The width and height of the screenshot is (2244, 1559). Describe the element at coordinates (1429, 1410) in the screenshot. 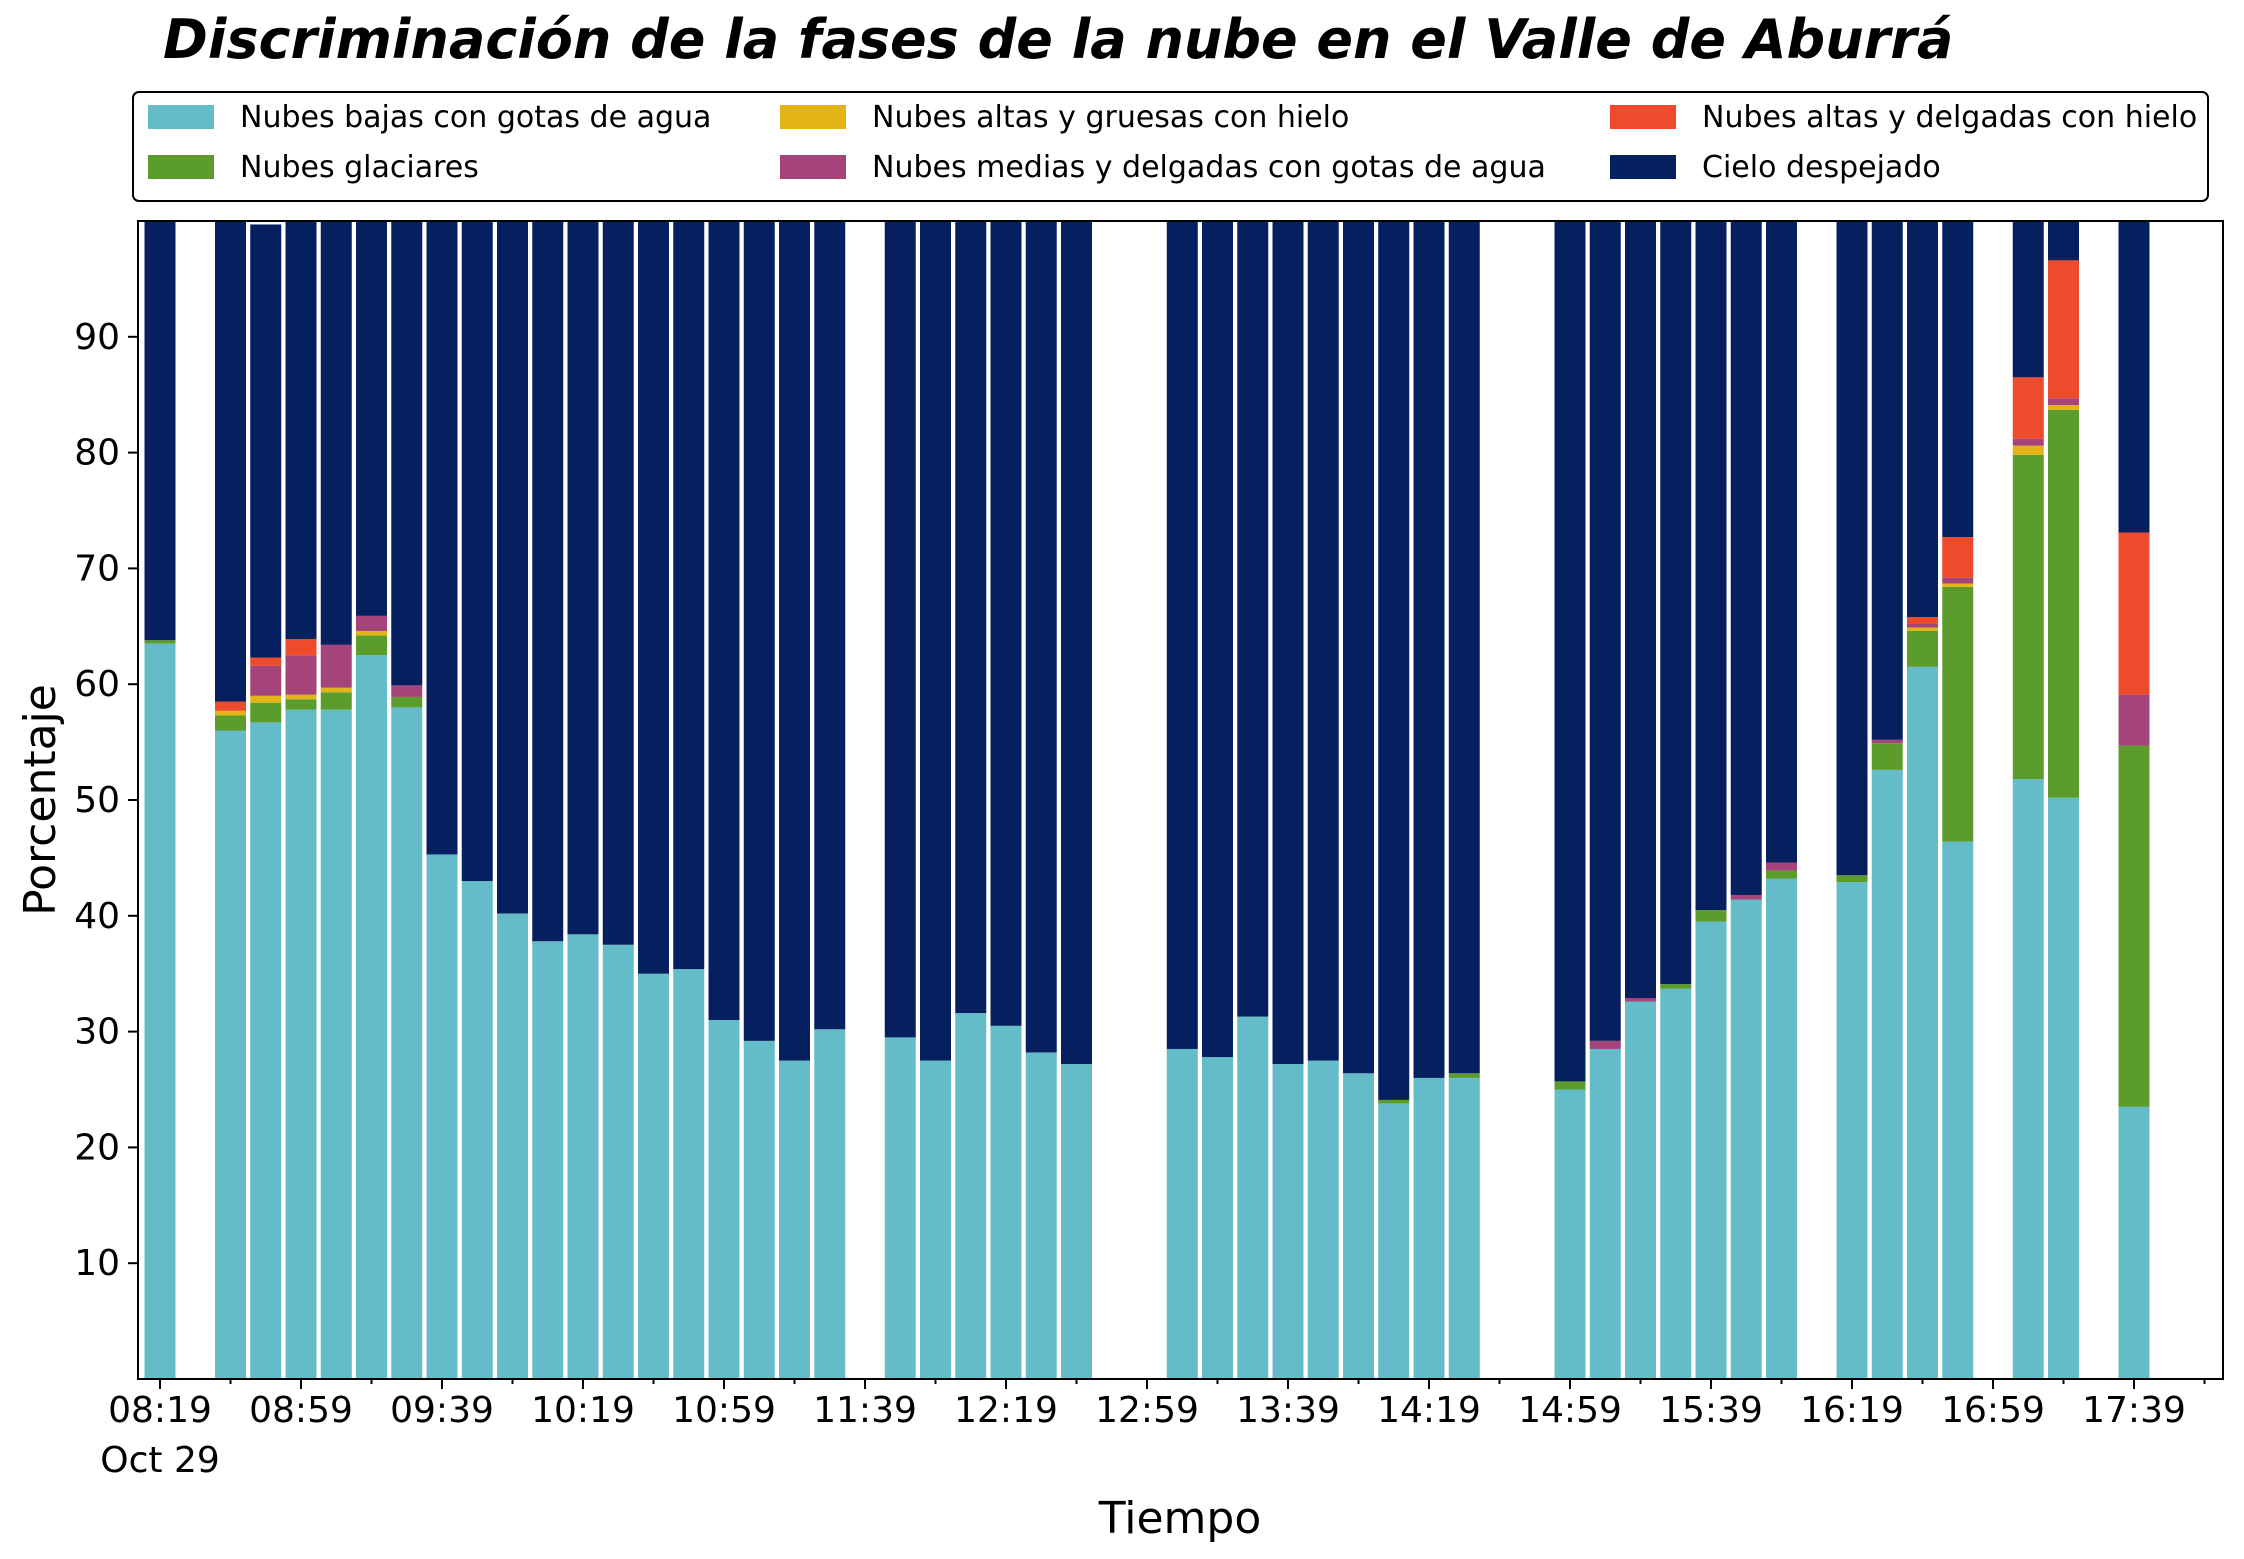

I see `x-tick-label: 14:19` at that location.